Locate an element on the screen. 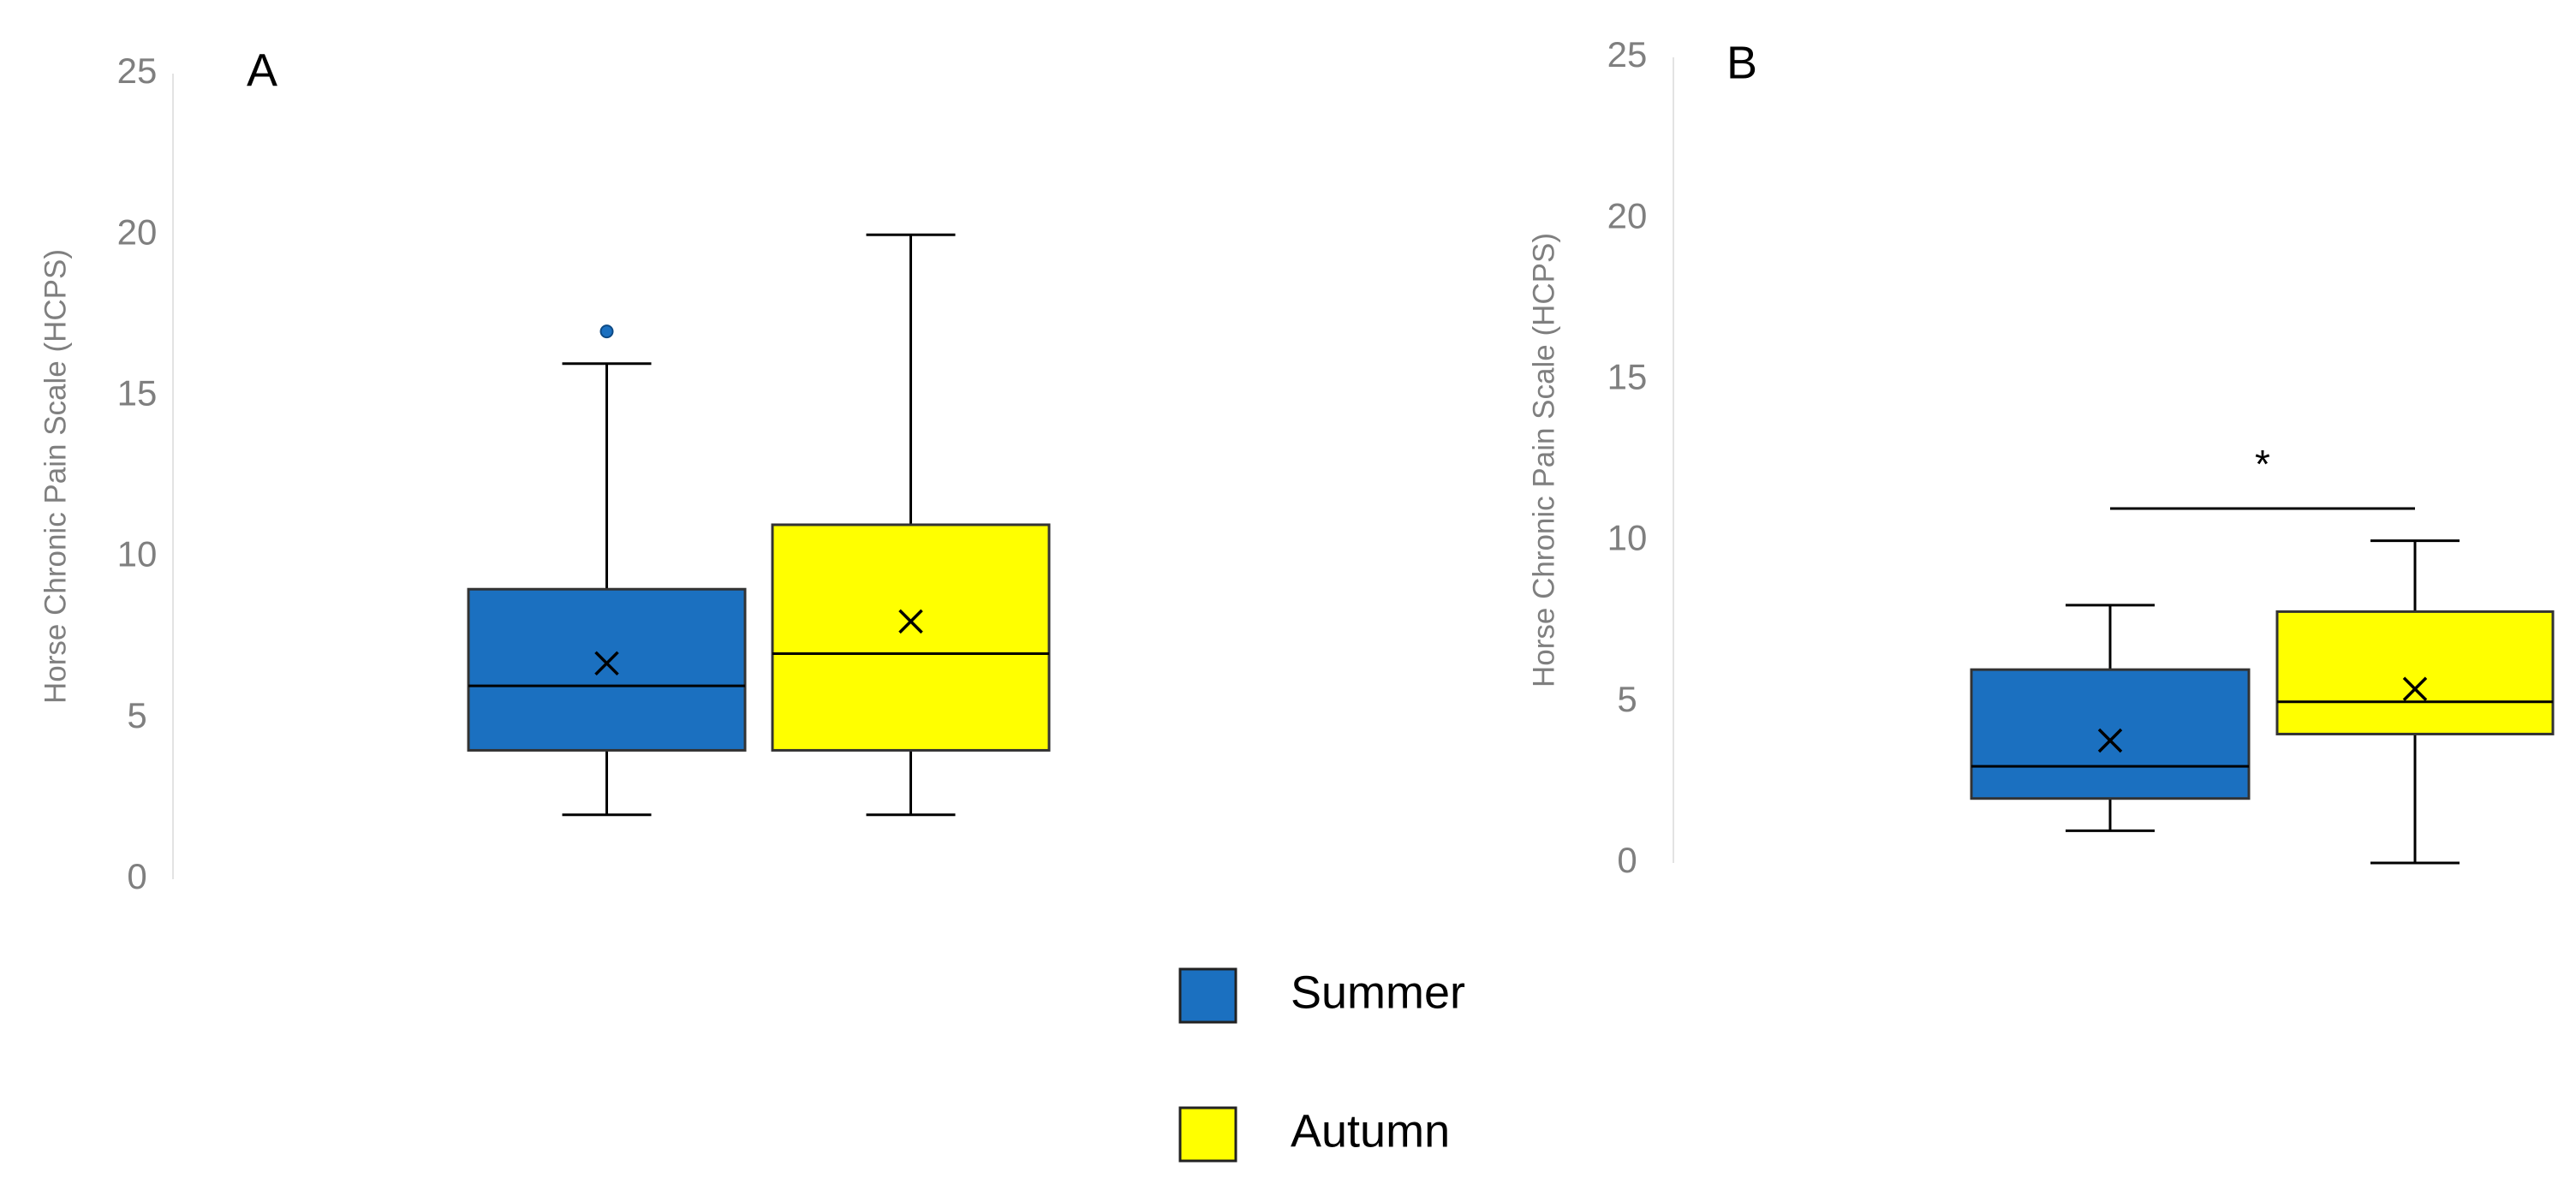 Image resolution: width=2576 pixels, height=1178 pixels. panel-label: A is located at coordinates (262, 70).